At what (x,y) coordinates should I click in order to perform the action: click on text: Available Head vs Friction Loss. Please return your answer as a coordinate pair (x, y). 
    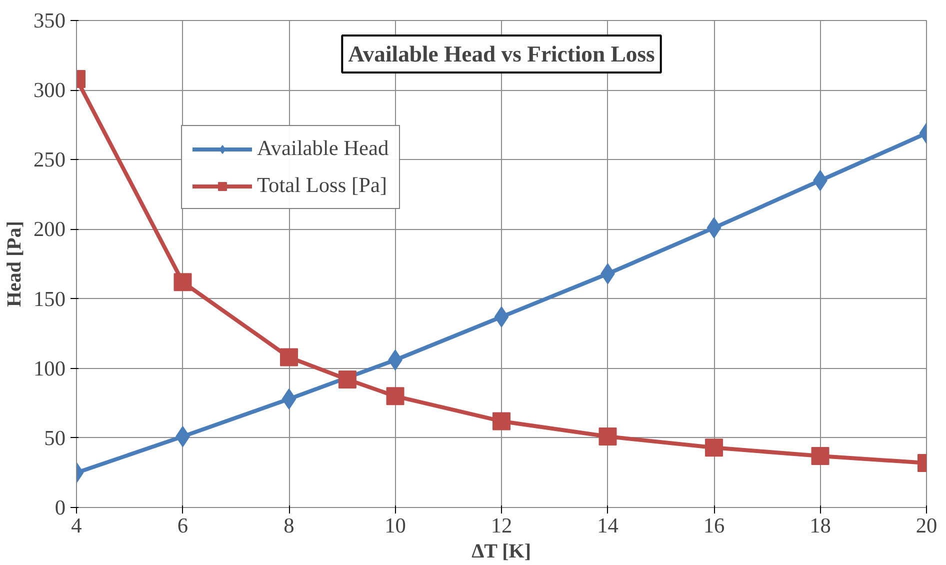
    Looking at the image, I should click on (502, 54).